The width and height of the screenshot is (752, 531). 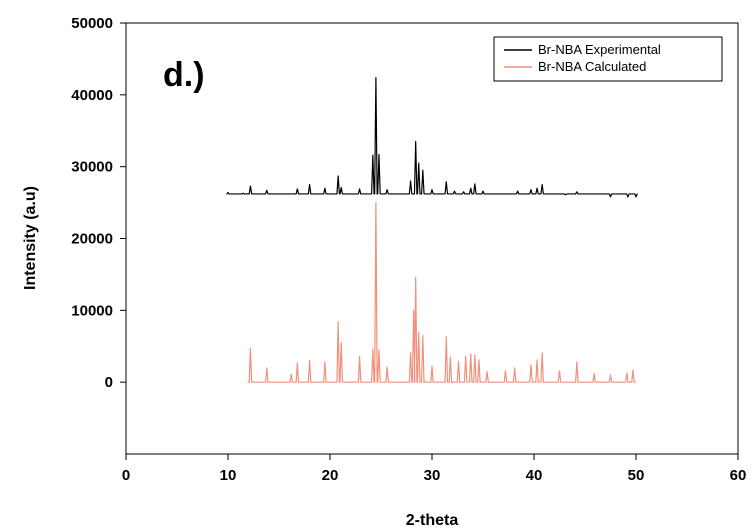 I want to click on y-tick-label-30000: 30000, so click(x=92, y=167).